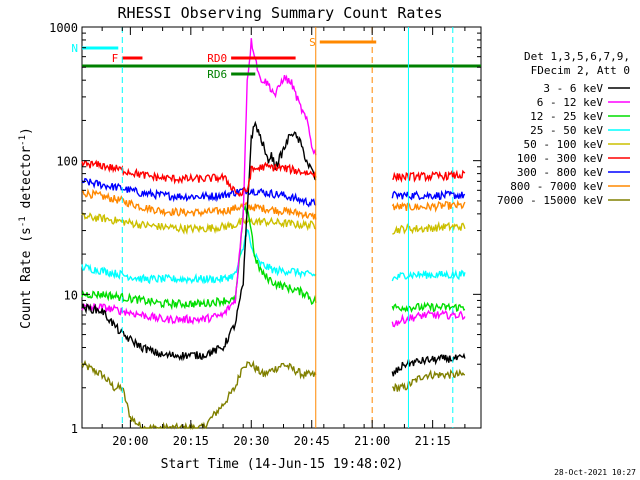 The height and width of the screenshot is (480, 640). What do you see at coordinates (570, 102) in the screenshot?
I see `legend-label-1: 6 - 12 keV` at bounding box center [570, 102].